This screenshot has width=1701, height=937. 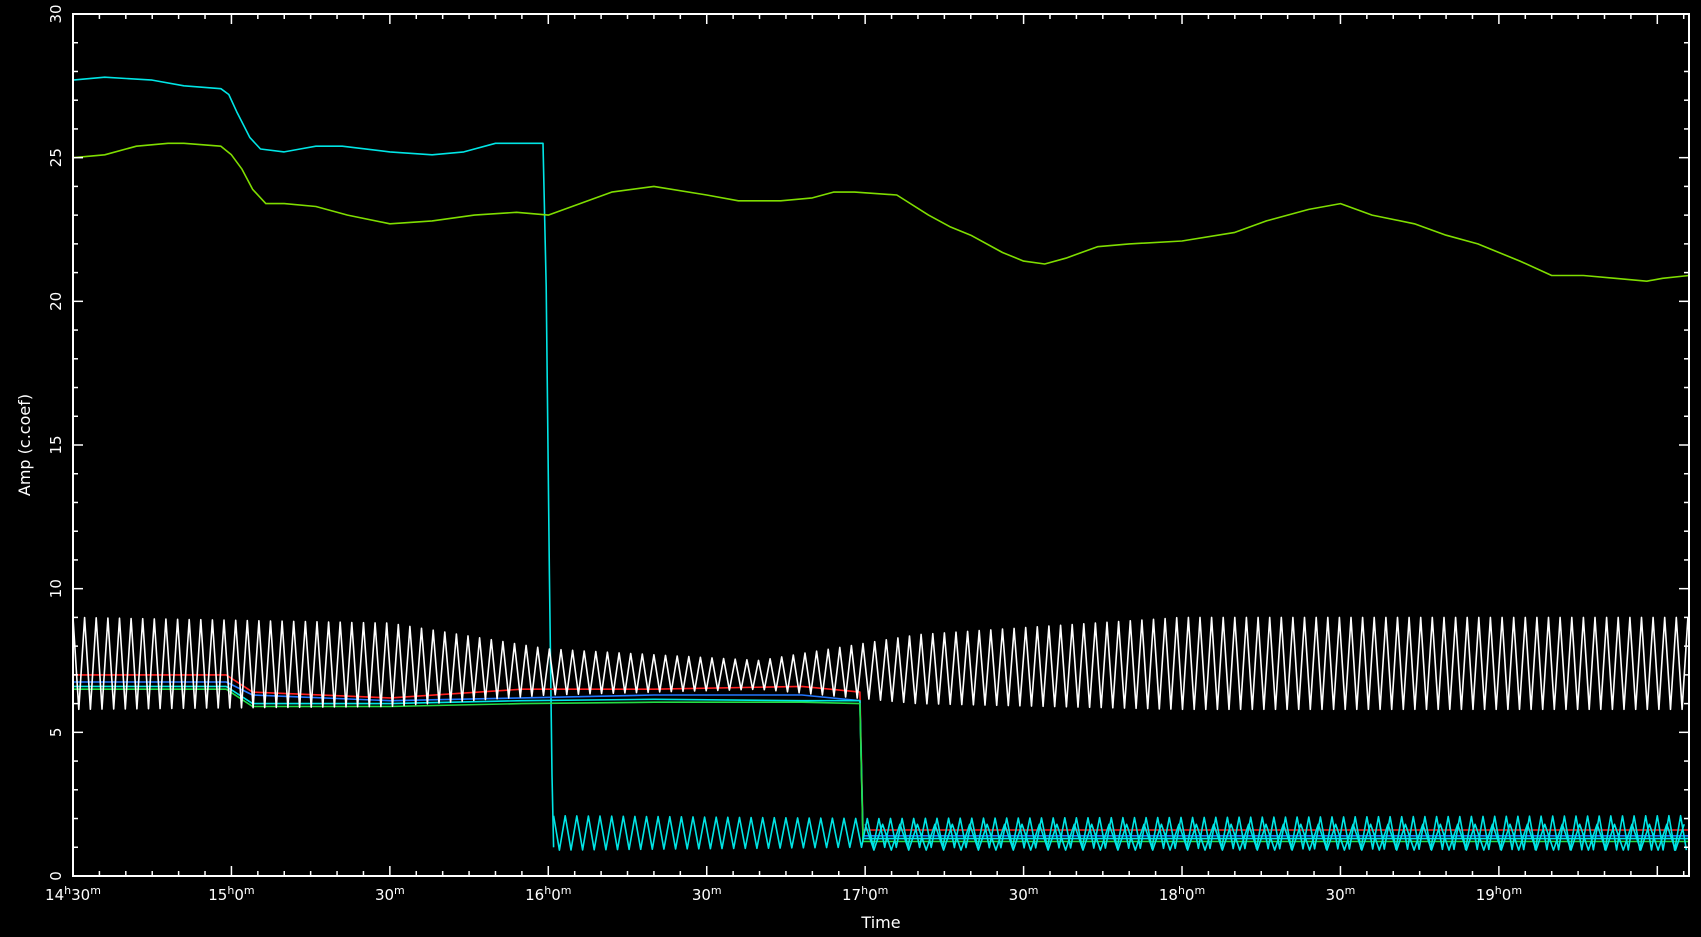 I want to click on x-tick-label: 16h0m, so click(x=548, y=894).